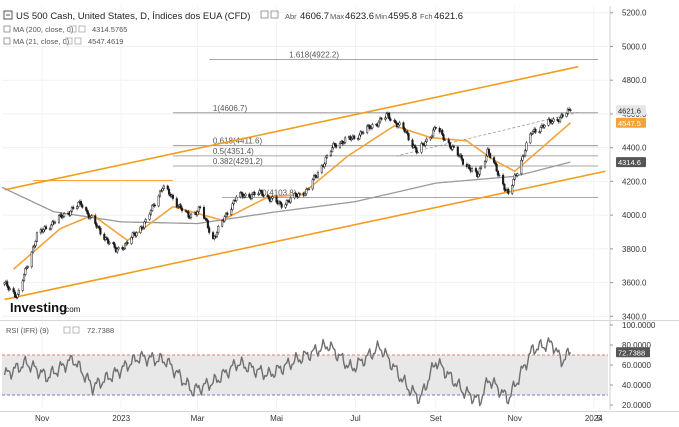  I want to click on rsi-title: RSI (IFR) (9), so click(27, 330).